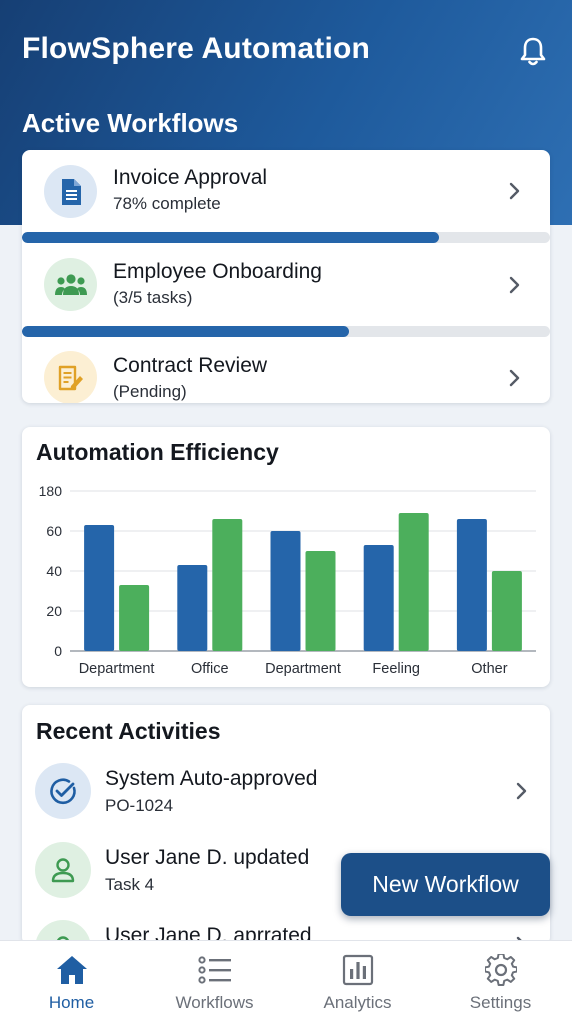 This screenshot has width=572, height=1024. I want to click on nav-settings: Settings, so click(500, 982).